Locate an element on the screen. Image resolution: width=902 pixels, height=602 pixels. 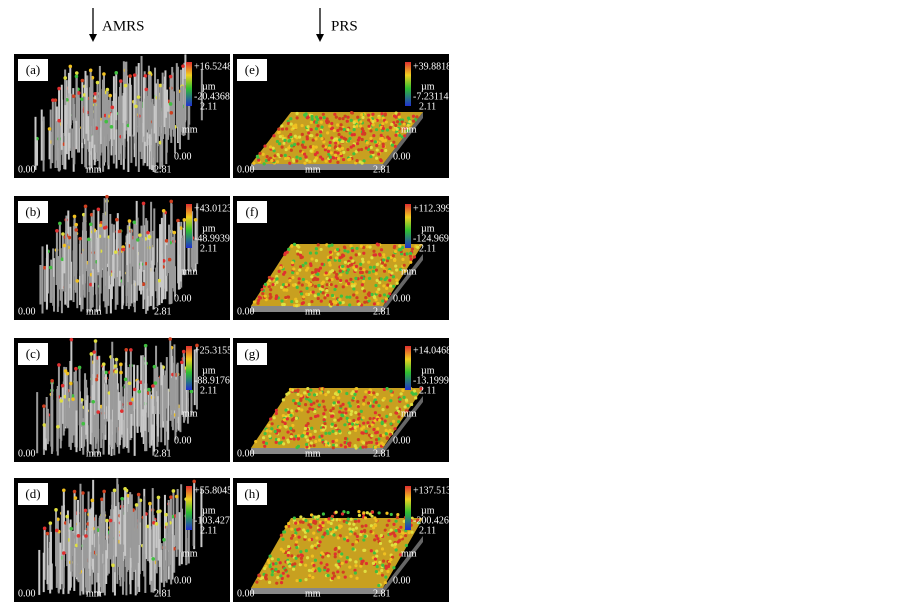
unit: µm is located at coordinates (209, 228).